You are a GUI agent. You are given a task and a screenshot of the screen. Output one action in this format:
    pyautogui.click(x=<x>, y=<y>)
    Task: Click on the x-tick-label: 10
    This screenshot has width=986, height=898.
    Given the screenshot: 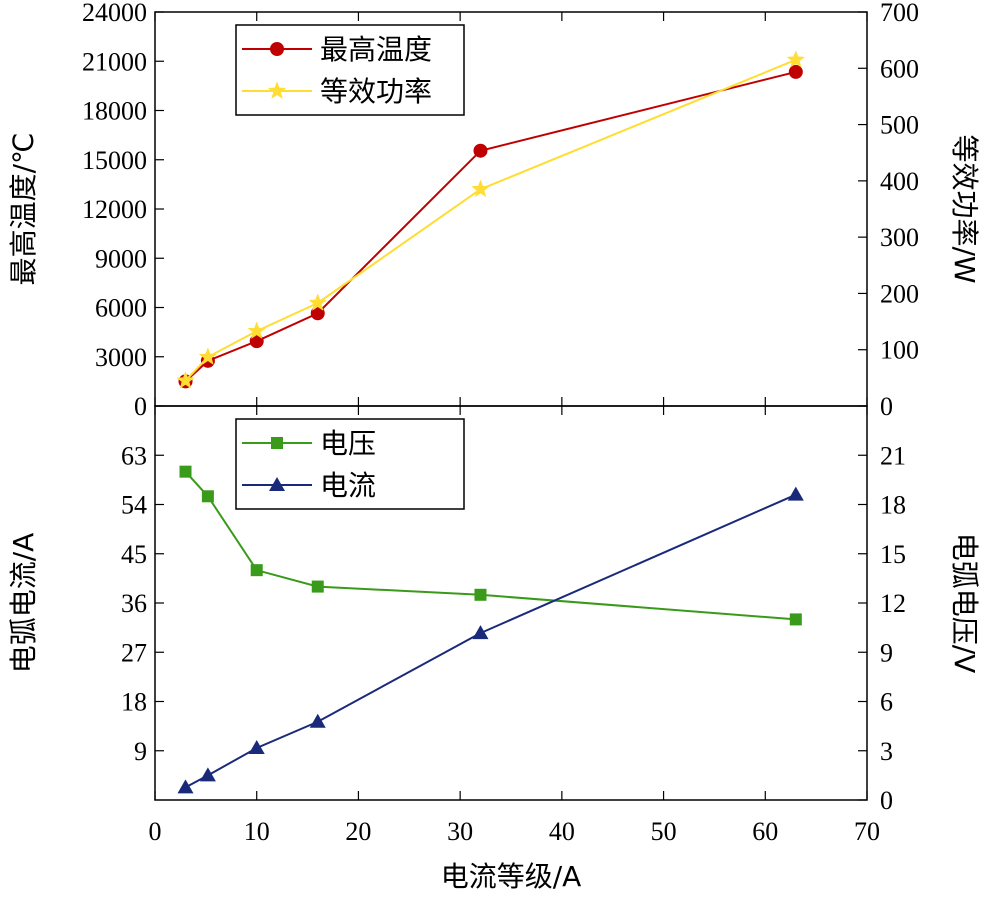 What is the action you would take?
    pyautogui.click(x=257, y=831)
    